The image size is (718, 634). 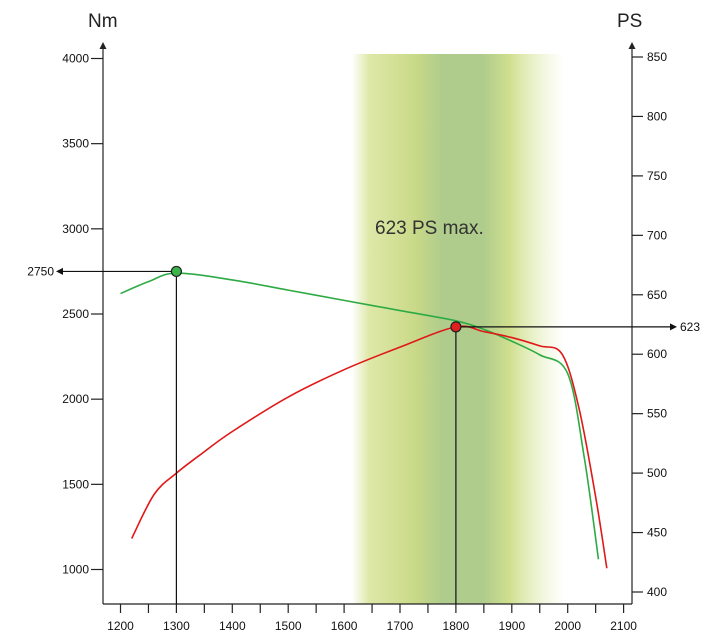 I want to click on left-y-tick-label: 4000, so click(x=75, y=59).